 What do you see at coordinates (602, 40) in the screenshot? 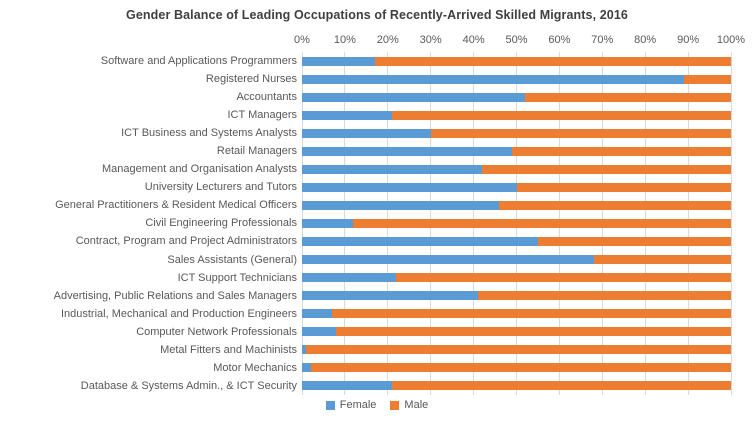
I see `x-axis-tick: 70%` at bounding box center [602, 40].